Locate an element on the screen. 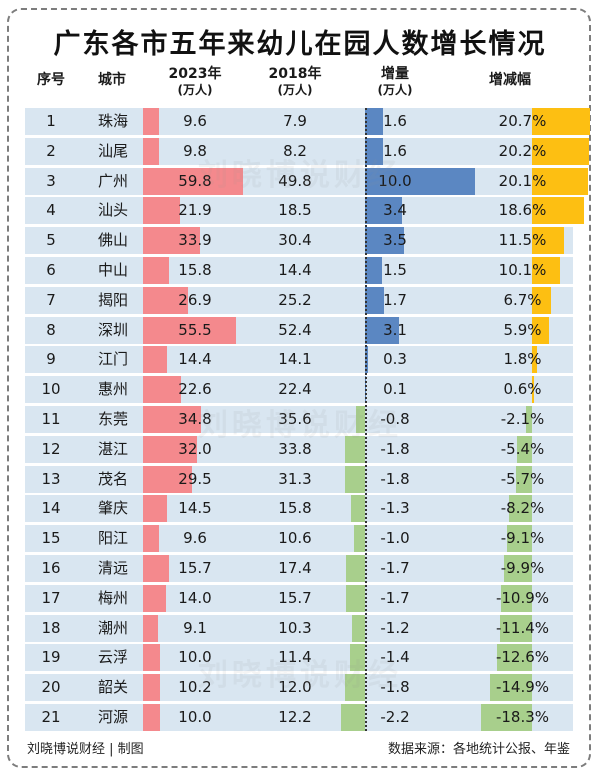 The image size is (600, 776). footer-credit: 刘晓博说财经 | 制图 is located at coordinates (85, 749).